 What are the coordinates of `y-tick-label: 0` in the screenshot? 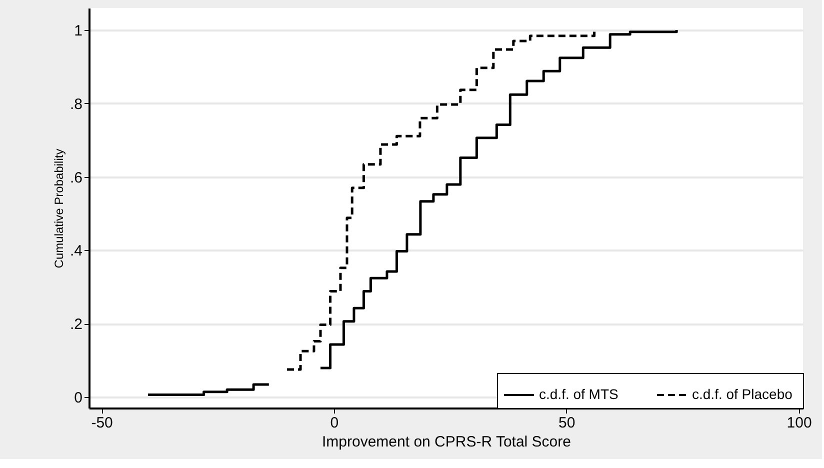 It's located at (78, 397).